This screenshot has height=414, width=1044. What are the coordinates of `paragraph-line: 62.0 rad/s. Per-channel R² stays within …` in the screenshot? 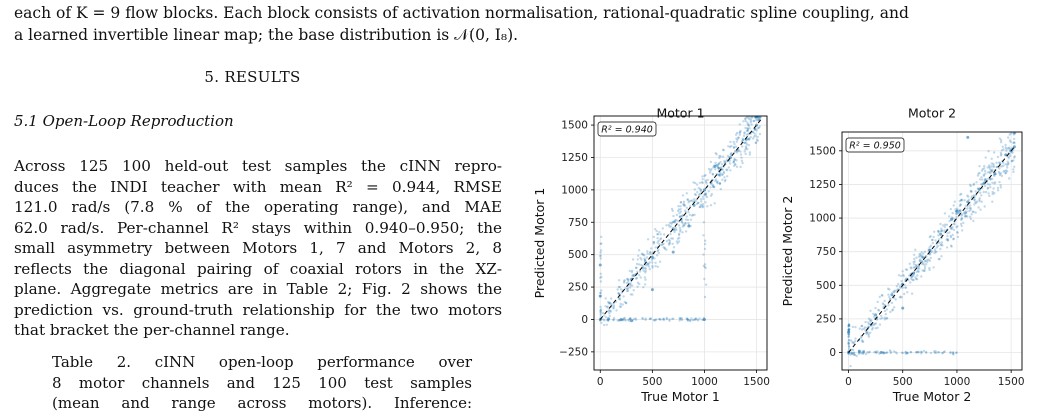 It's located at (258, 227).